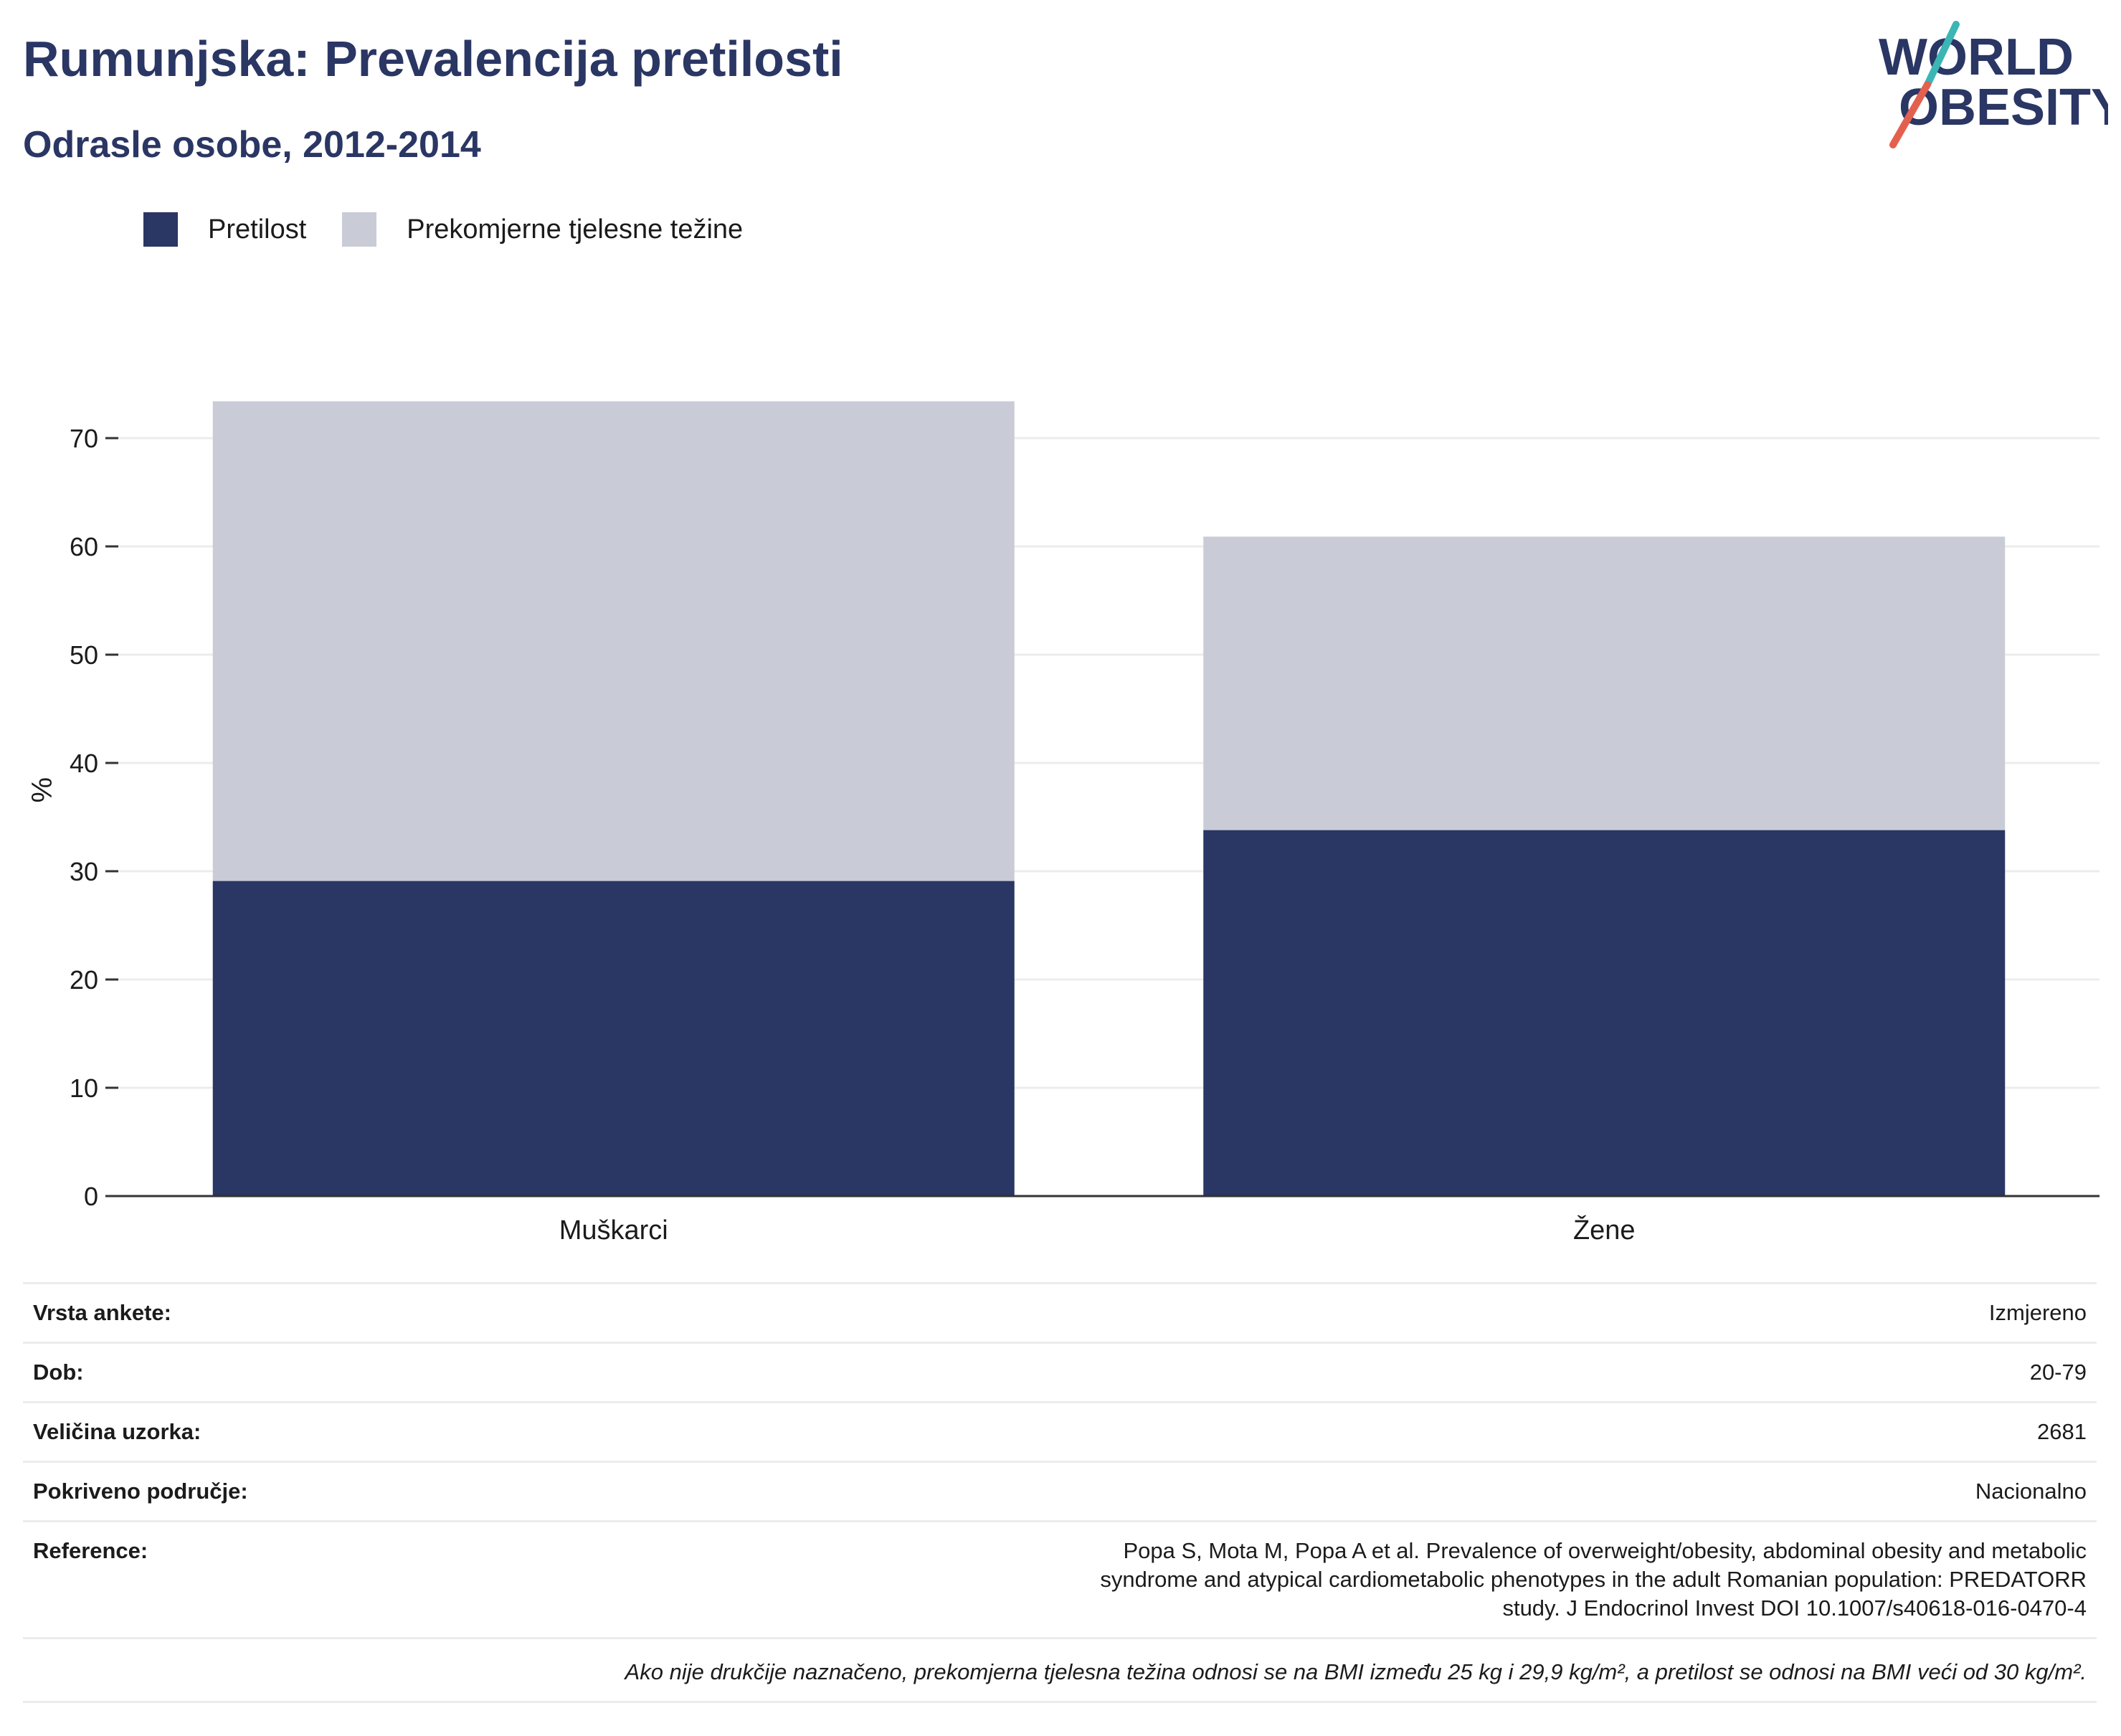 This screenshot has width=2121, height=1736. Describe the element at coordinates (1321, 1491) in the screenshot. I see `info-value: Nacionalno` at that location.